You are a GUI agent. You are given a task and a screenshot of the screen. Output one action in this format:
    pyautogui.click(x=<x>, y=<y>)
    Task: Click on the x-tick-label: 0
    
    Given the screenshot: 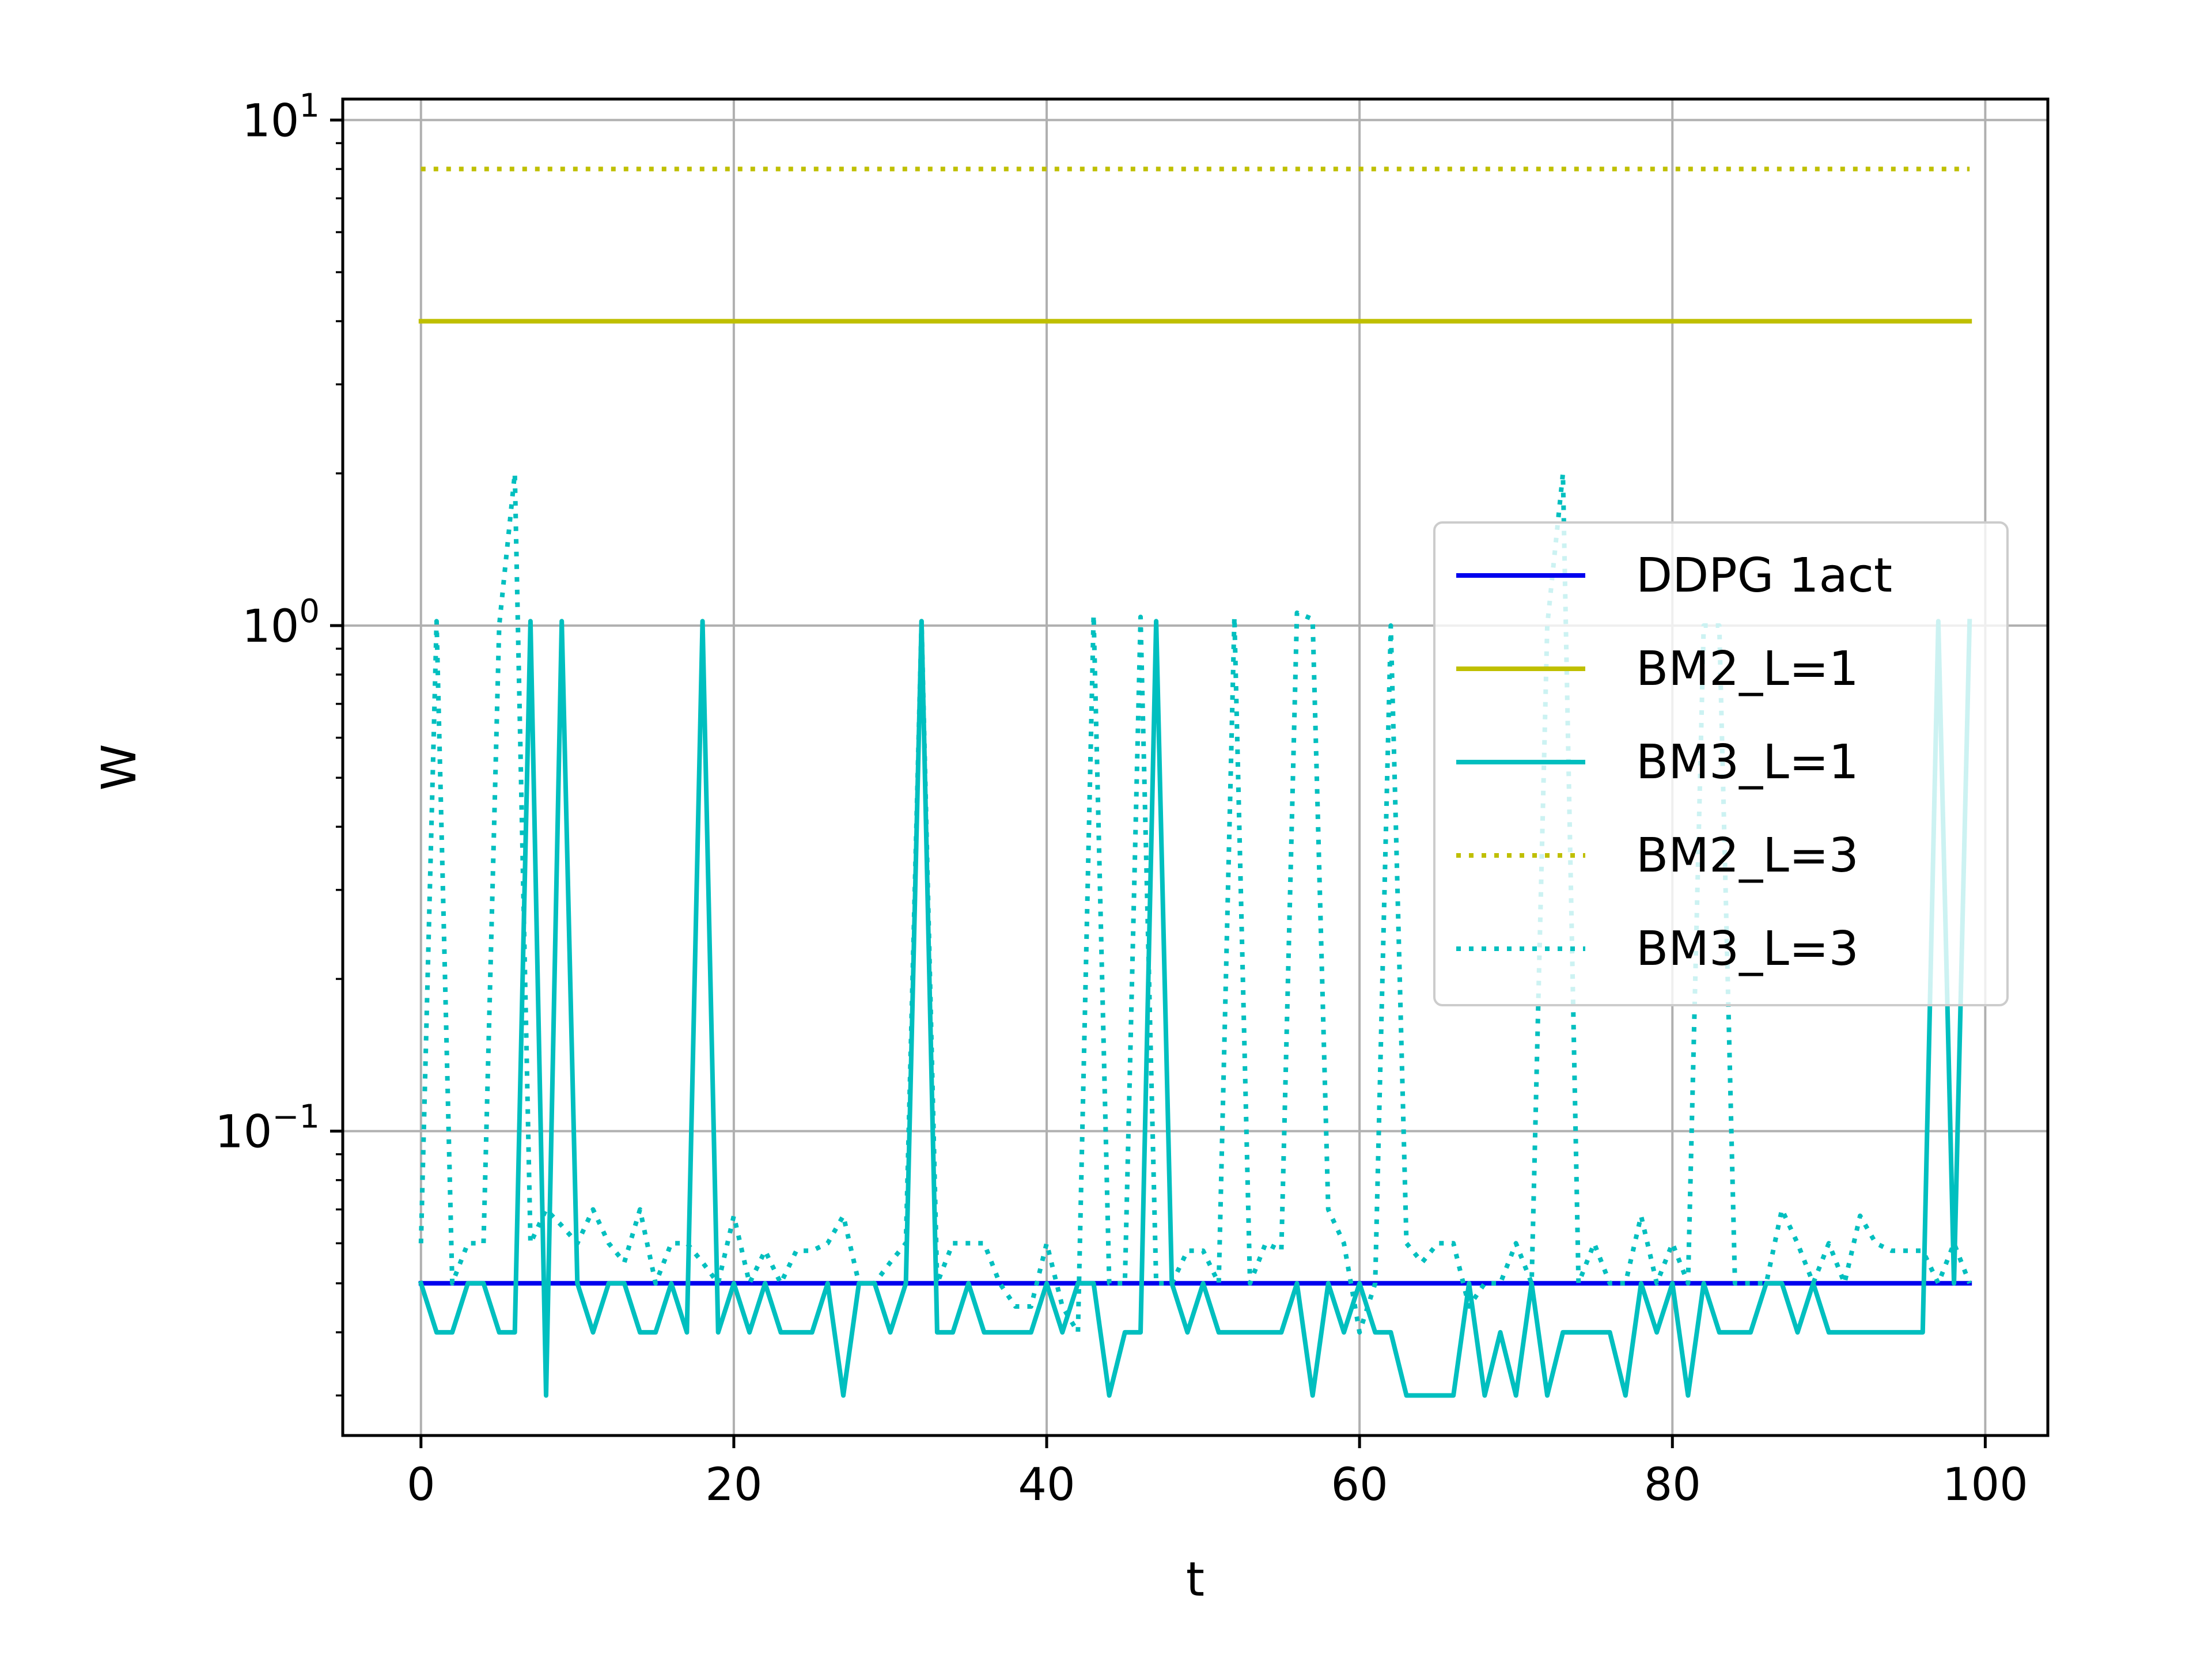 What is the action you would take?
    pyautogui.click(x=421, y=1485)
    